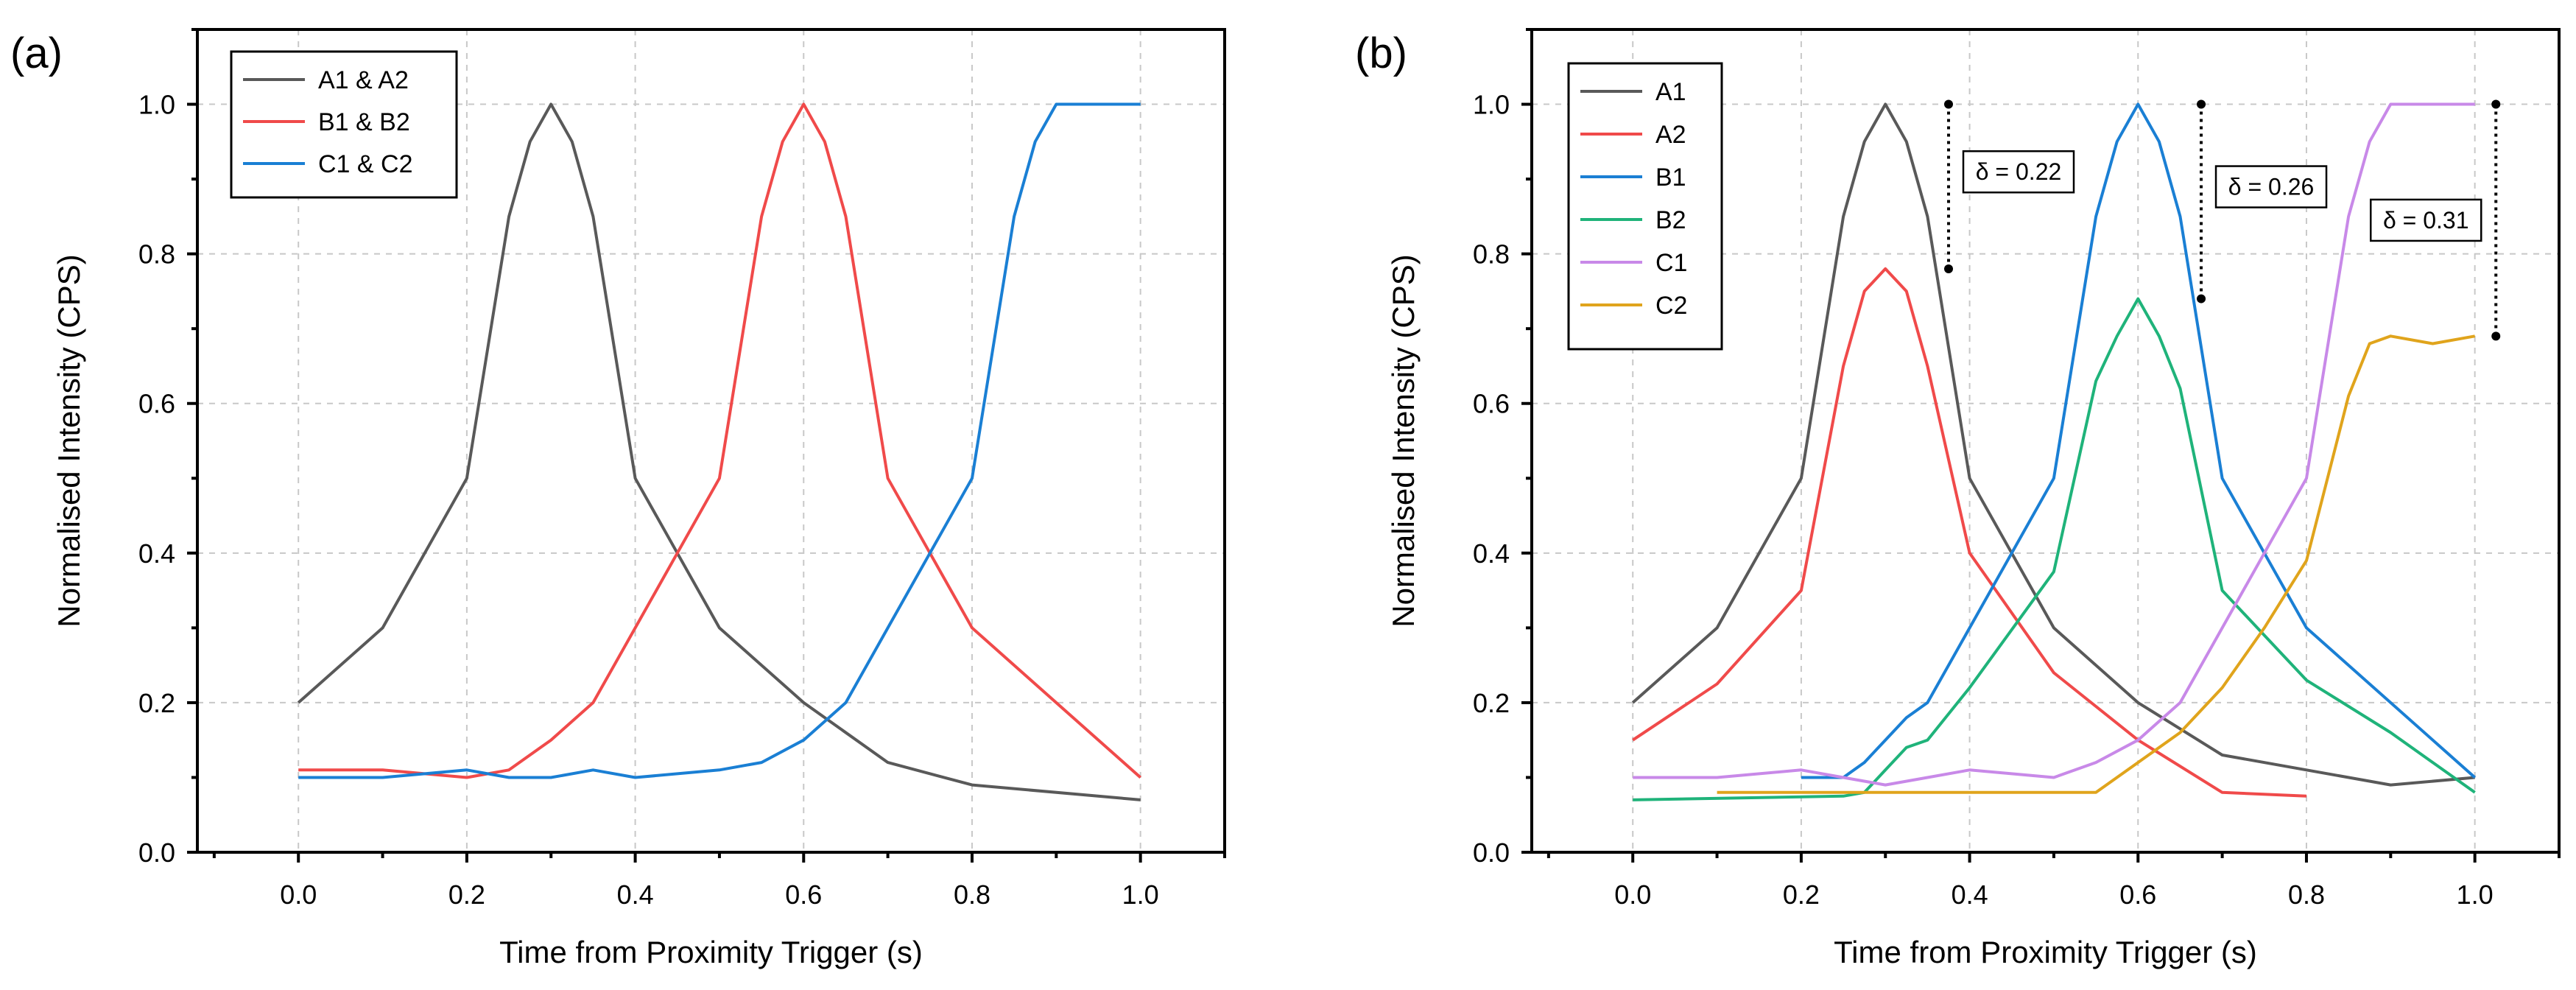  I want to click on series-line-c2, so click(2096, 564).